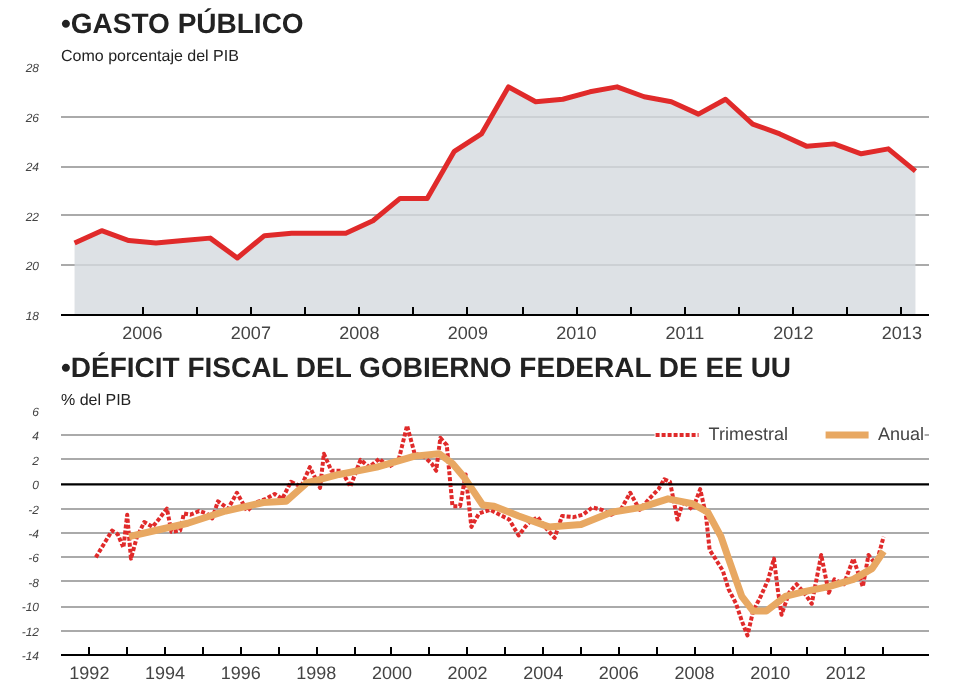 This screenshot has height=690, width=964. What do you see at coordinates (685, 333) in the screenshot?
I see `x-tick-label: 2011` at bounding box center [685, 333].